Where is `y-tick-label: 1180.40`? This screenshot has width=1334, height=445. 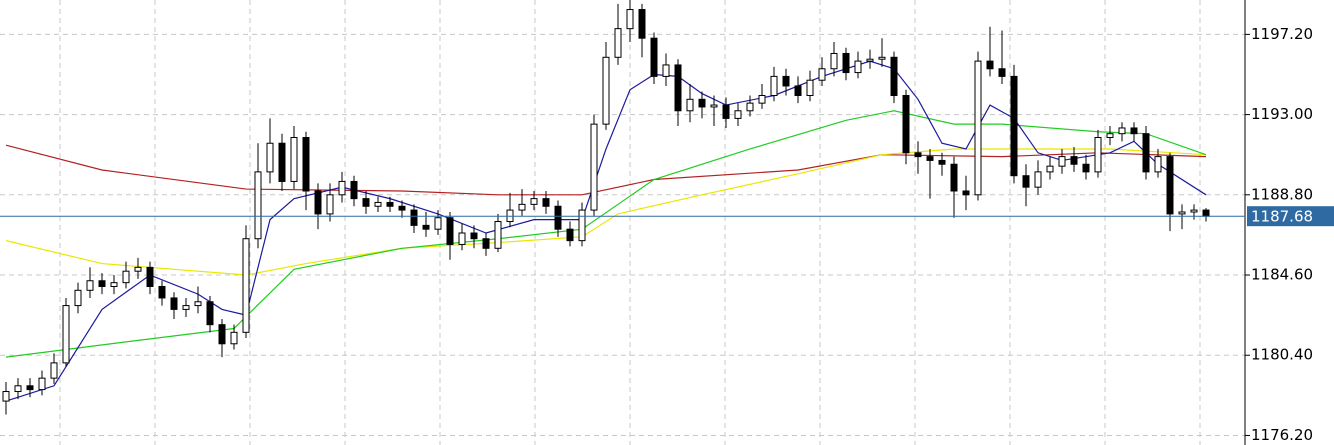 y-tick-label: 1180.40 is located at coordinates (1282, 355).